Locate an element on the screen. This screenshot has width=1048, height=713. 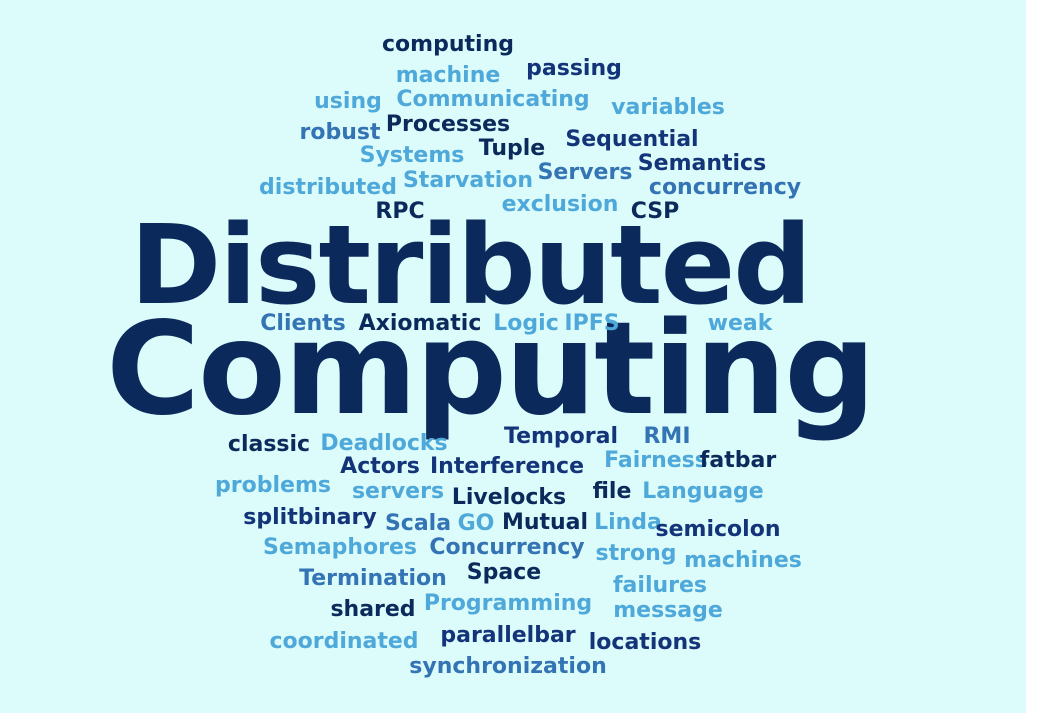
word-fairness: Fairness is located at coordinates (656, 460).